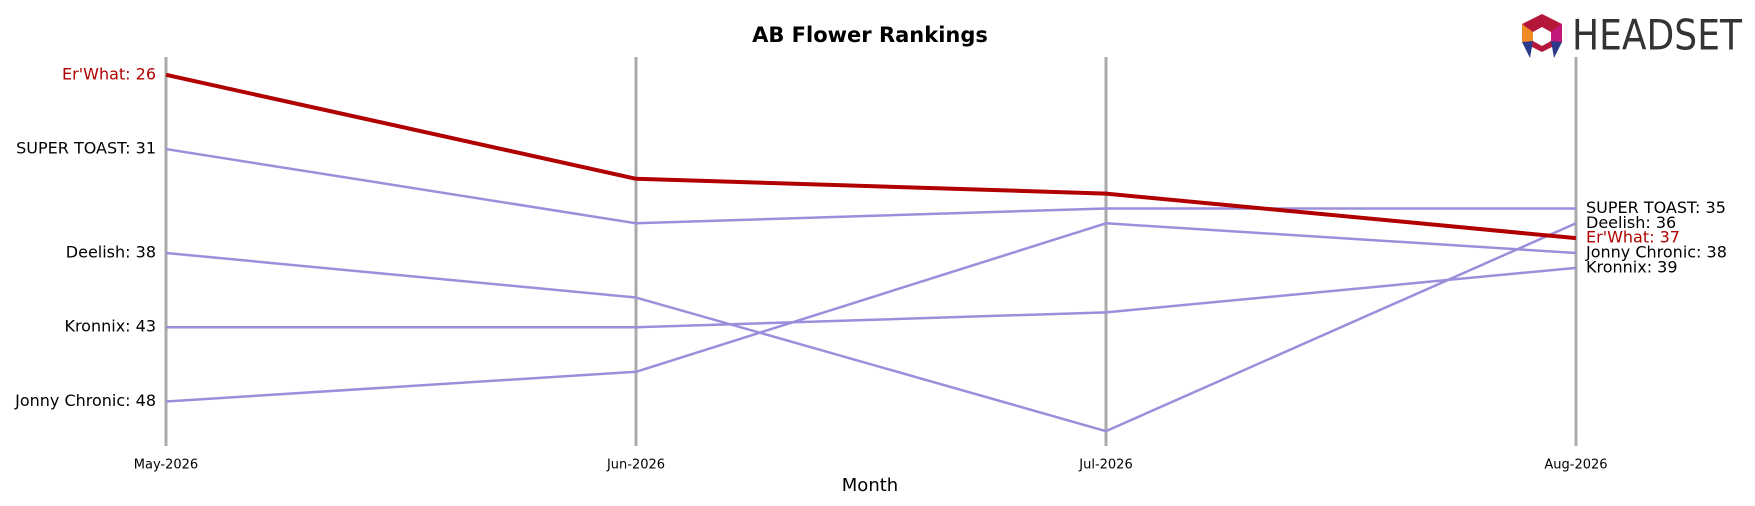 The image size is (1755, 506). What do you see at coordinates (1632, 266) in the screenshot?
I see `value-label: Kronnix: 39` at bounding box center [1632, 266].